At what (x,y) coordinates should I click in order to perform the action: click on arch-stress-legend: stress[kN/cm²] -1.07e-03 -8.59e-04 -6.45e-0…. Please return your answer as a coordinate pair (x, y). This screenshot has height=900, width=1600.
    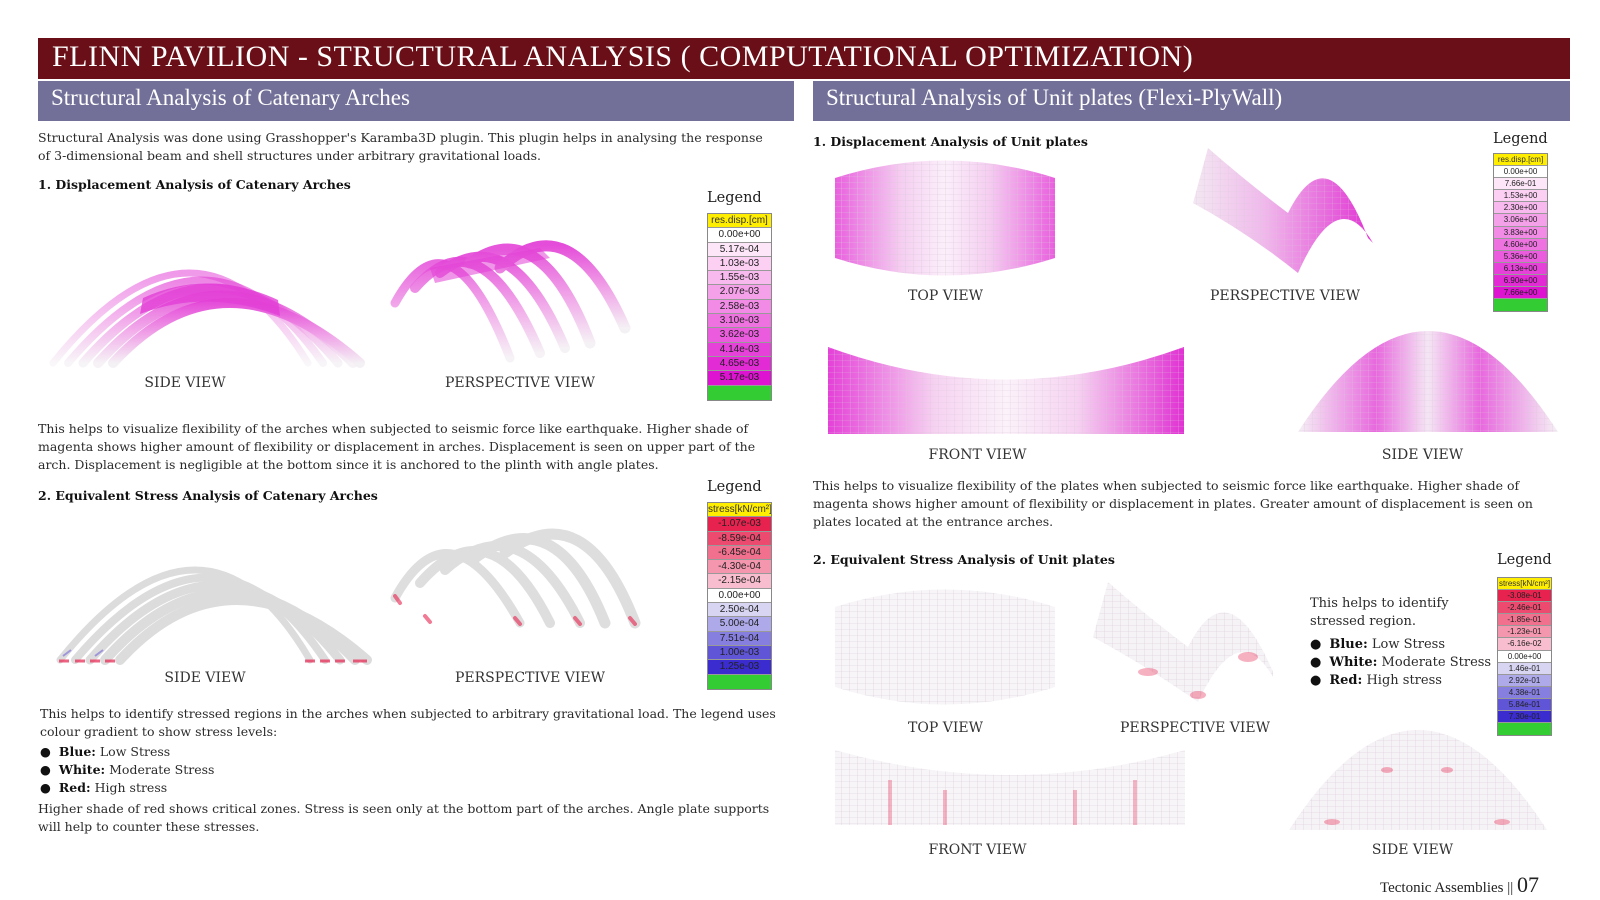
    Looking at the image, I should click on (739, 596).